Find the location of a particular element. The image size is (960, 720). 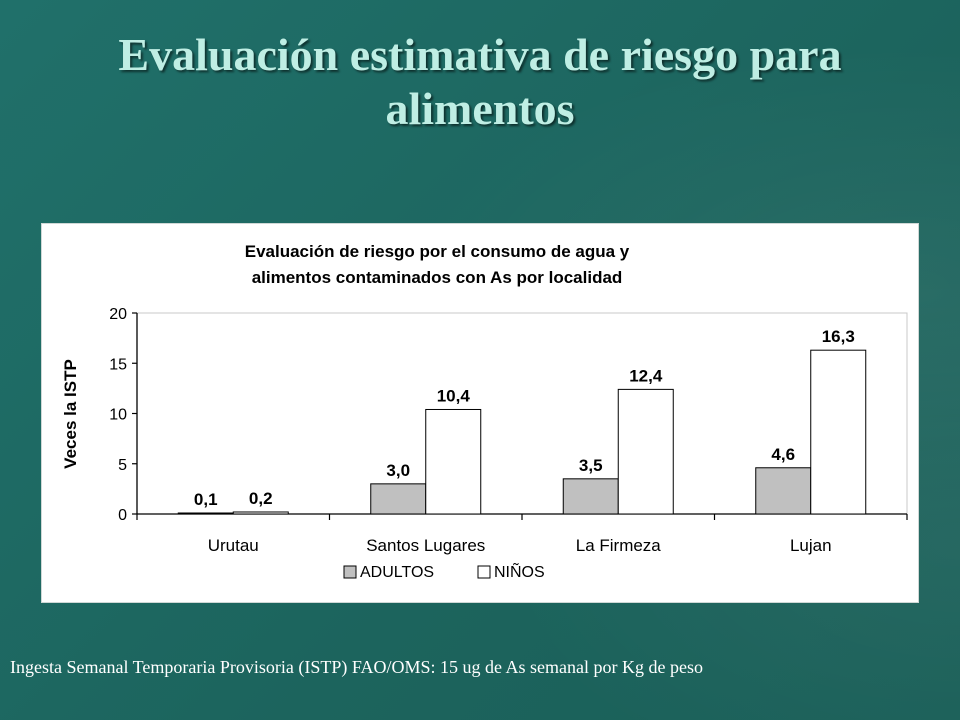

data-label: 0,2 is located at coordinates (261, 498).